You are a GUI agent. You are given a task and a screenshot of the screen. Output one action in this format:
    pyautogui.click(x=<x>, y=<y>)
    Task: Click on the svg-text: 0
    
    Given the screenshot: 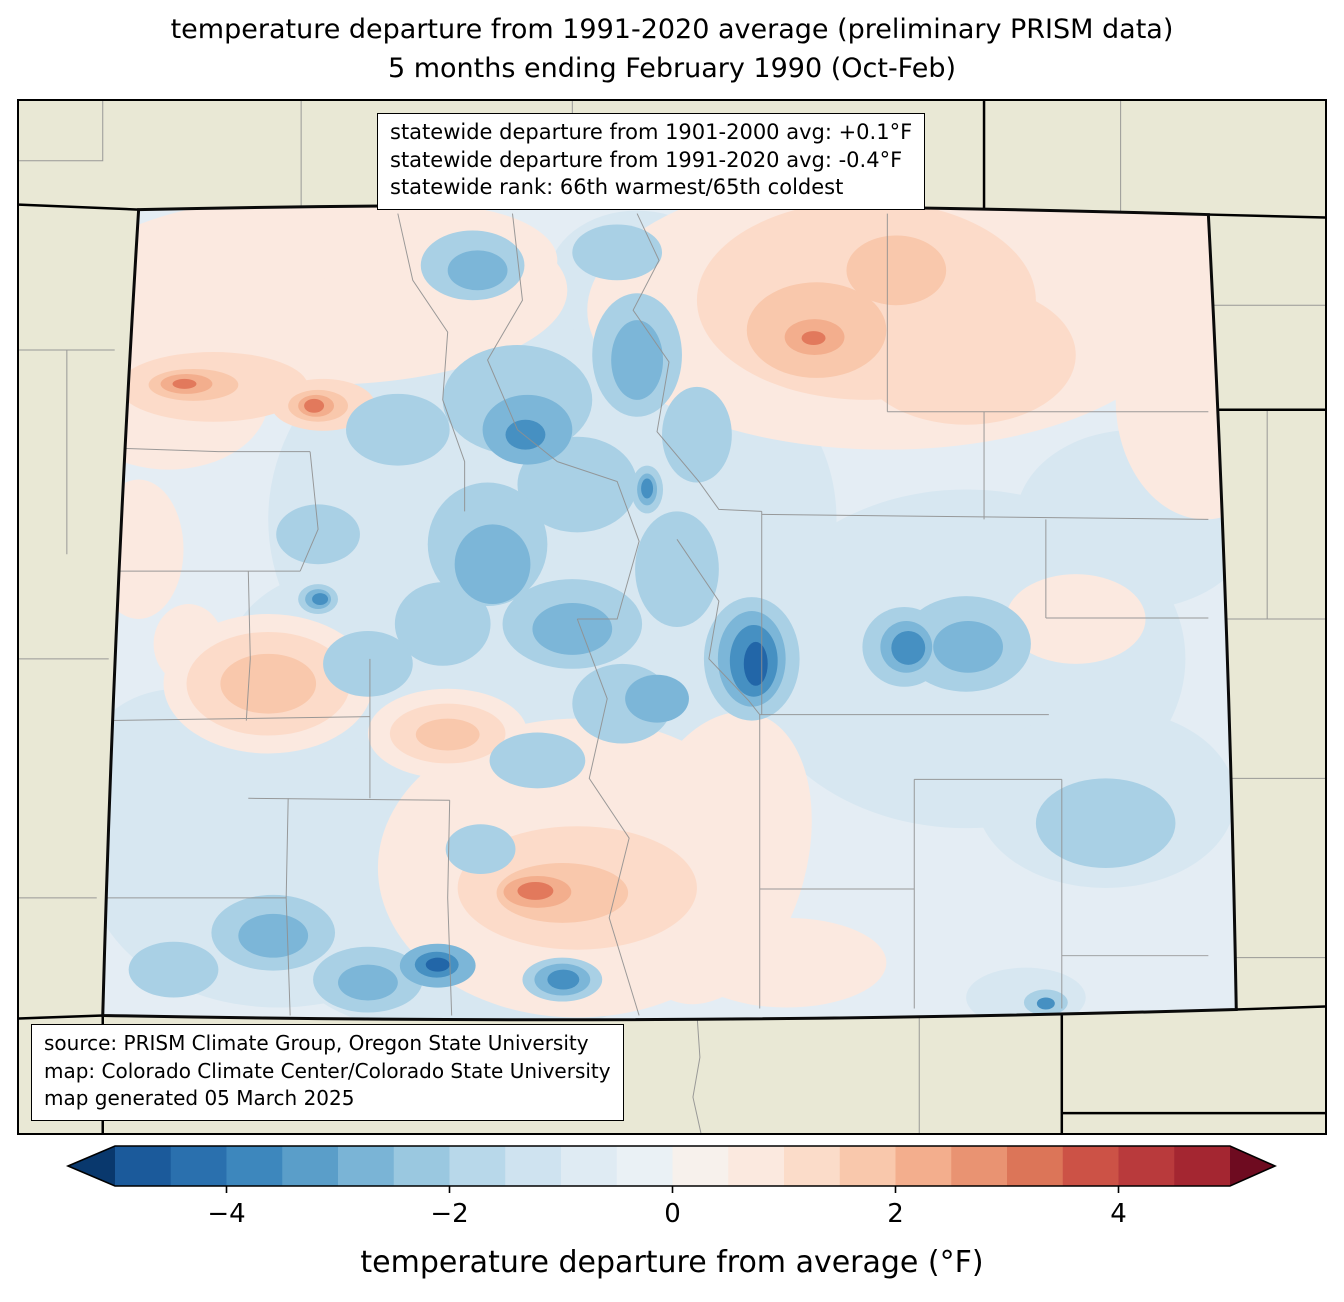 What is the action you would take?
    pyautogui.click(x=672, y=1214)
    